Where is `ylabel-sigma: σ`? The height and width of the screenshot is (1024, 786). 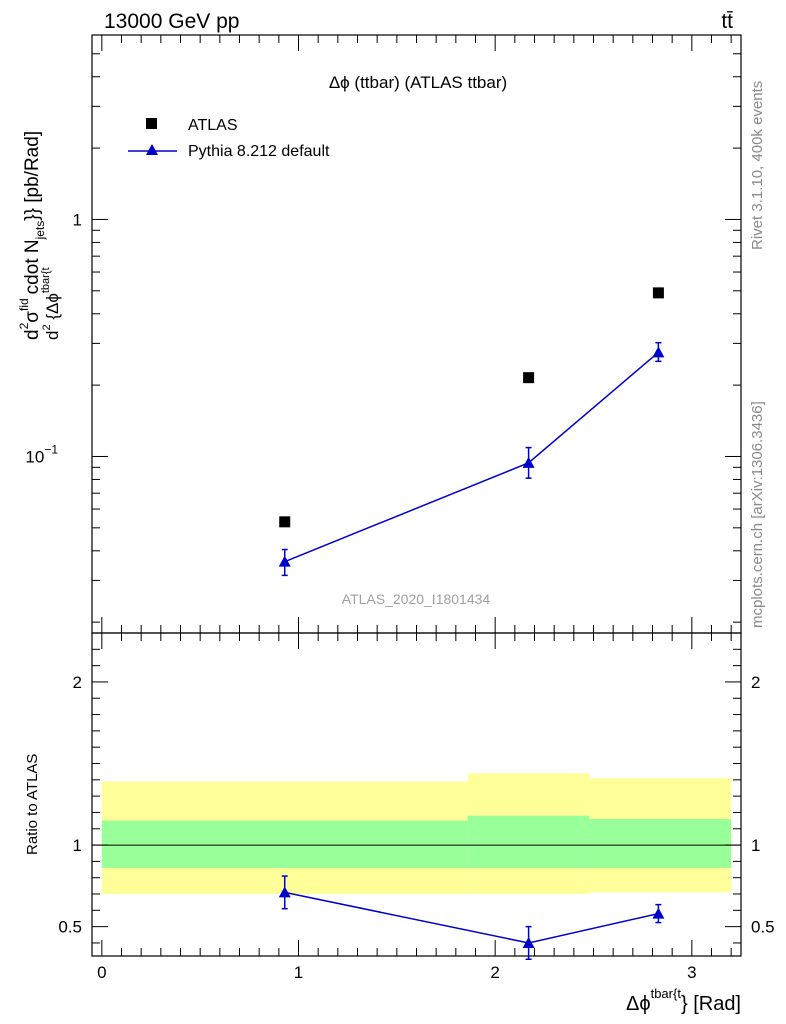 ylabel-sigma: σ is located at coordinates (32, 317).